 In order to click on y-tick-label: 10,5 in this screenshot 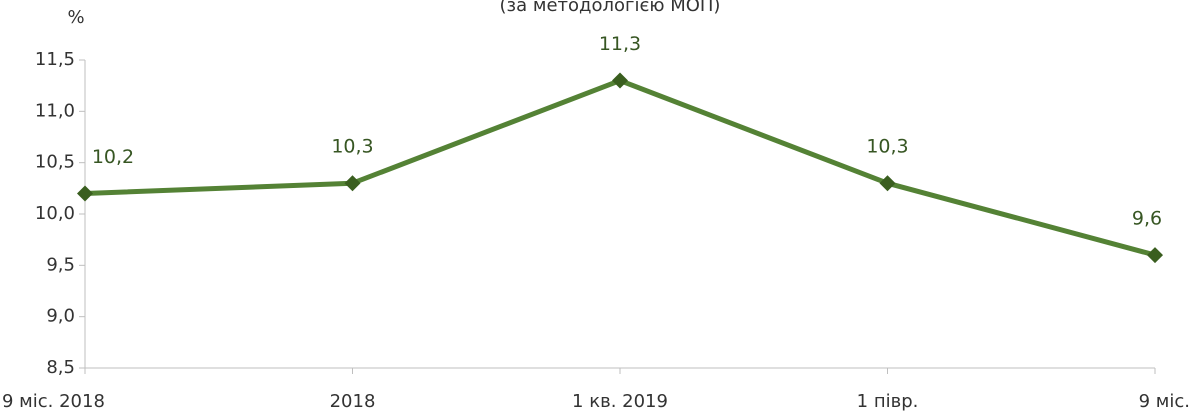, I will do `click(55, 162)`.